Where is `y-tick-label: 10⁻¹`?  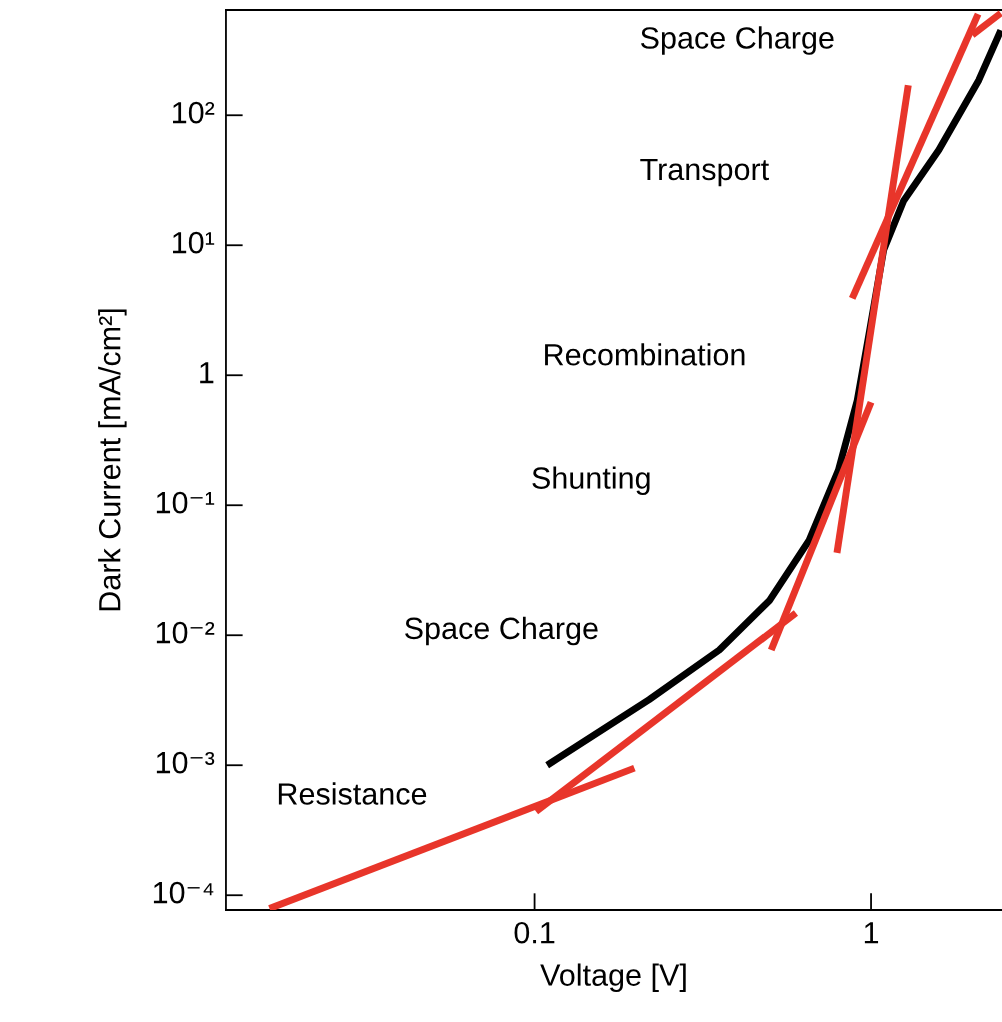 y-tick-label: 10⁻¹ is located at coordinates (185, 502).